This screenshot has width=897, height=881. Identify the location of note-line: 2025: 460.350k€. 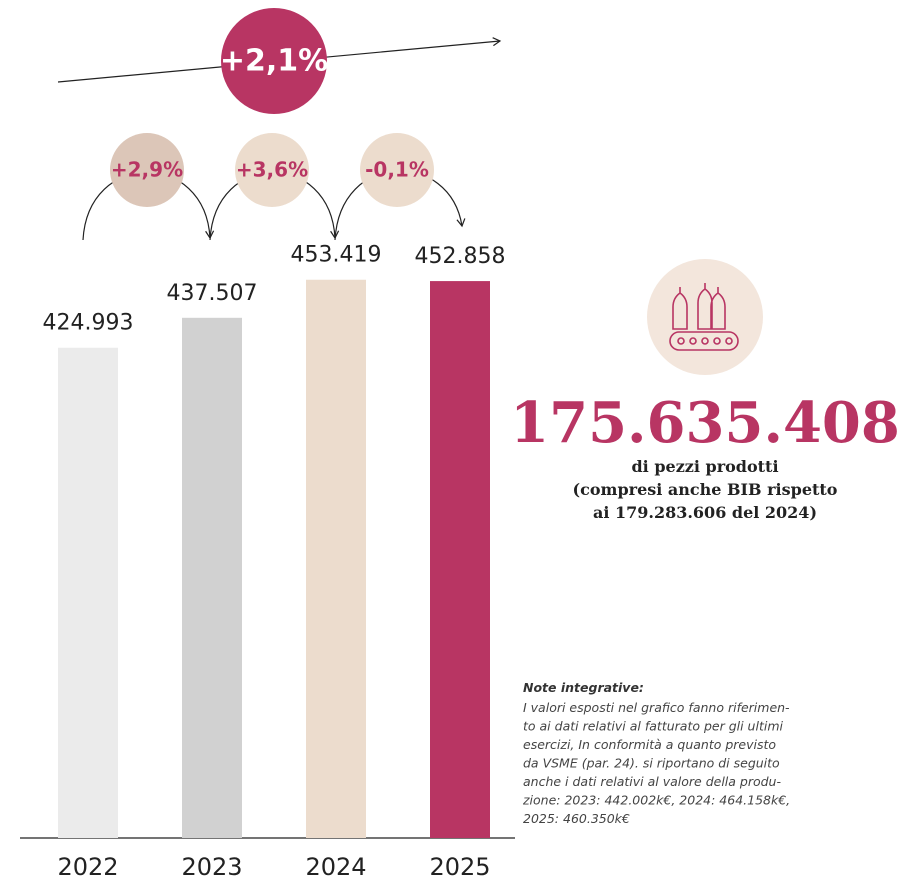
(576, 818).